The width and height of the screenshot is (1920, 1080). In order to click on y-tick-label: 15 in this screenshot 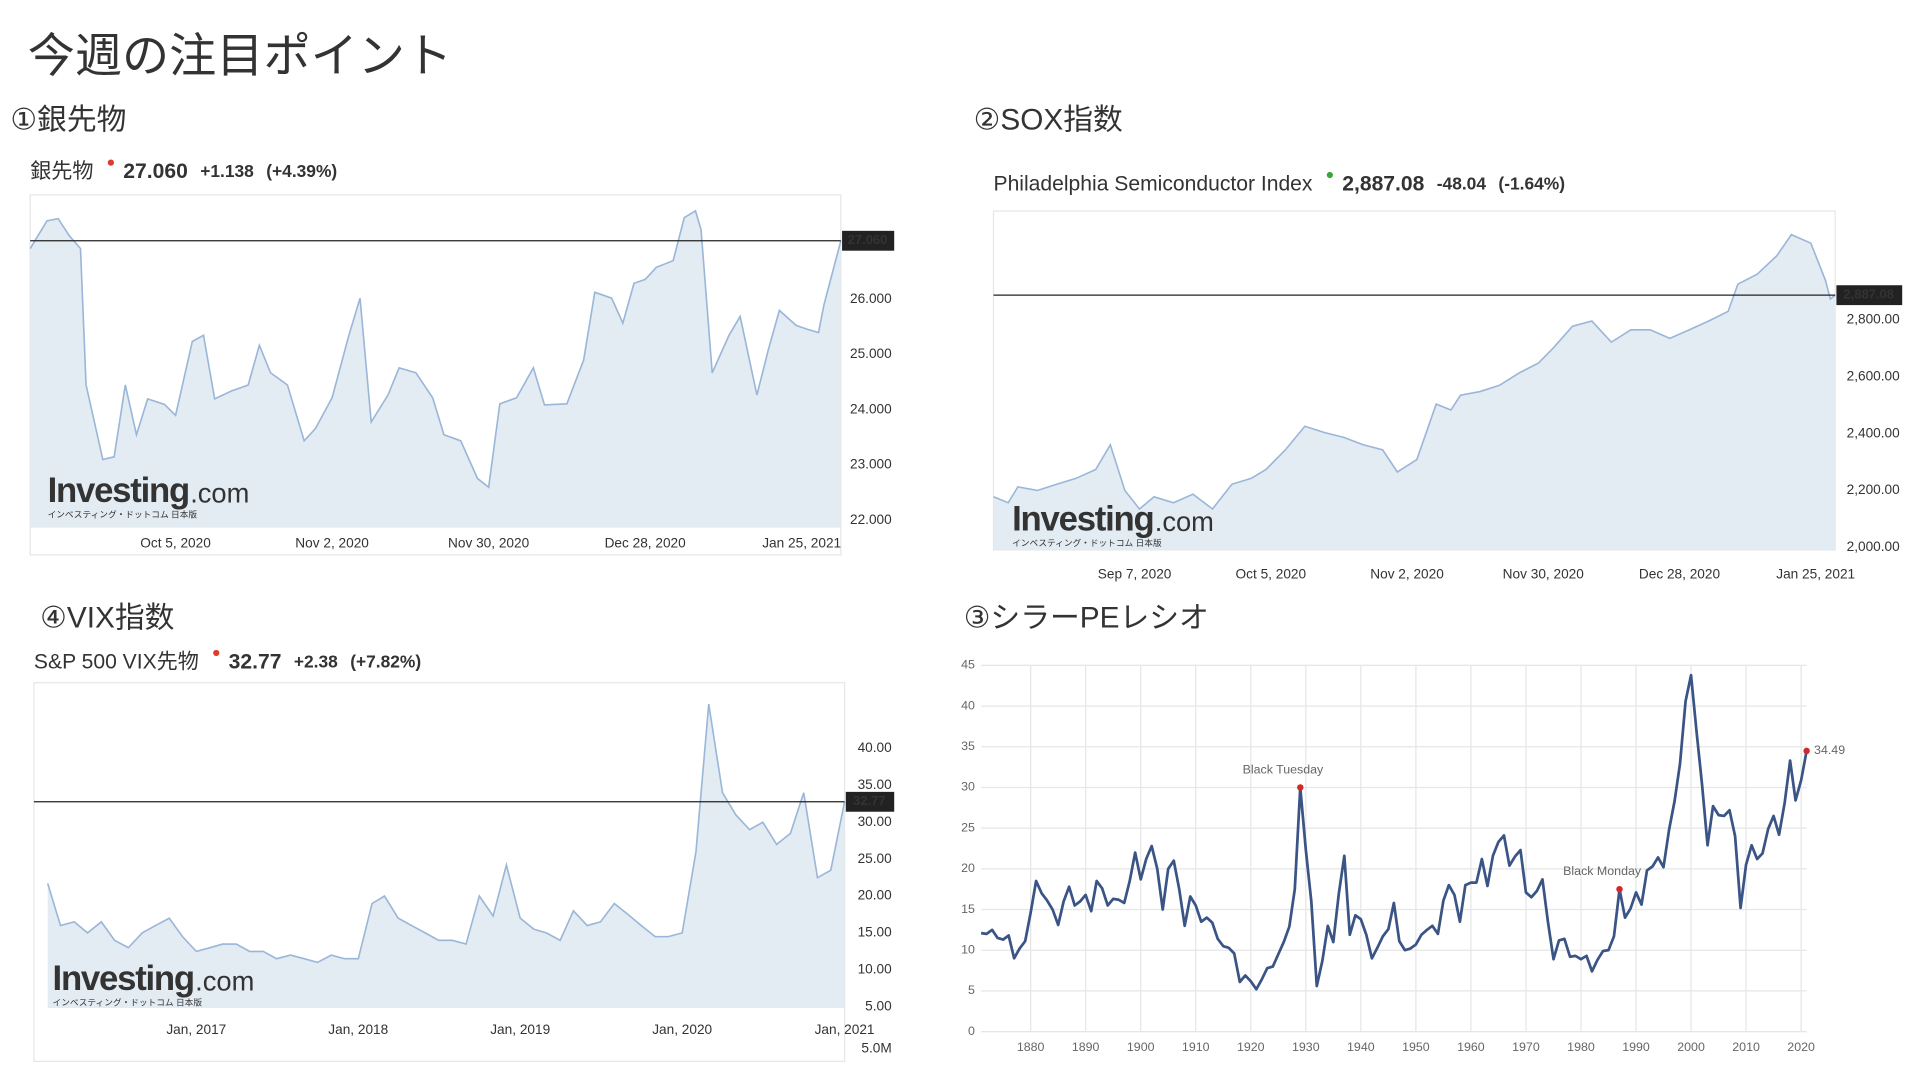, I will do `click(968, 909)`.